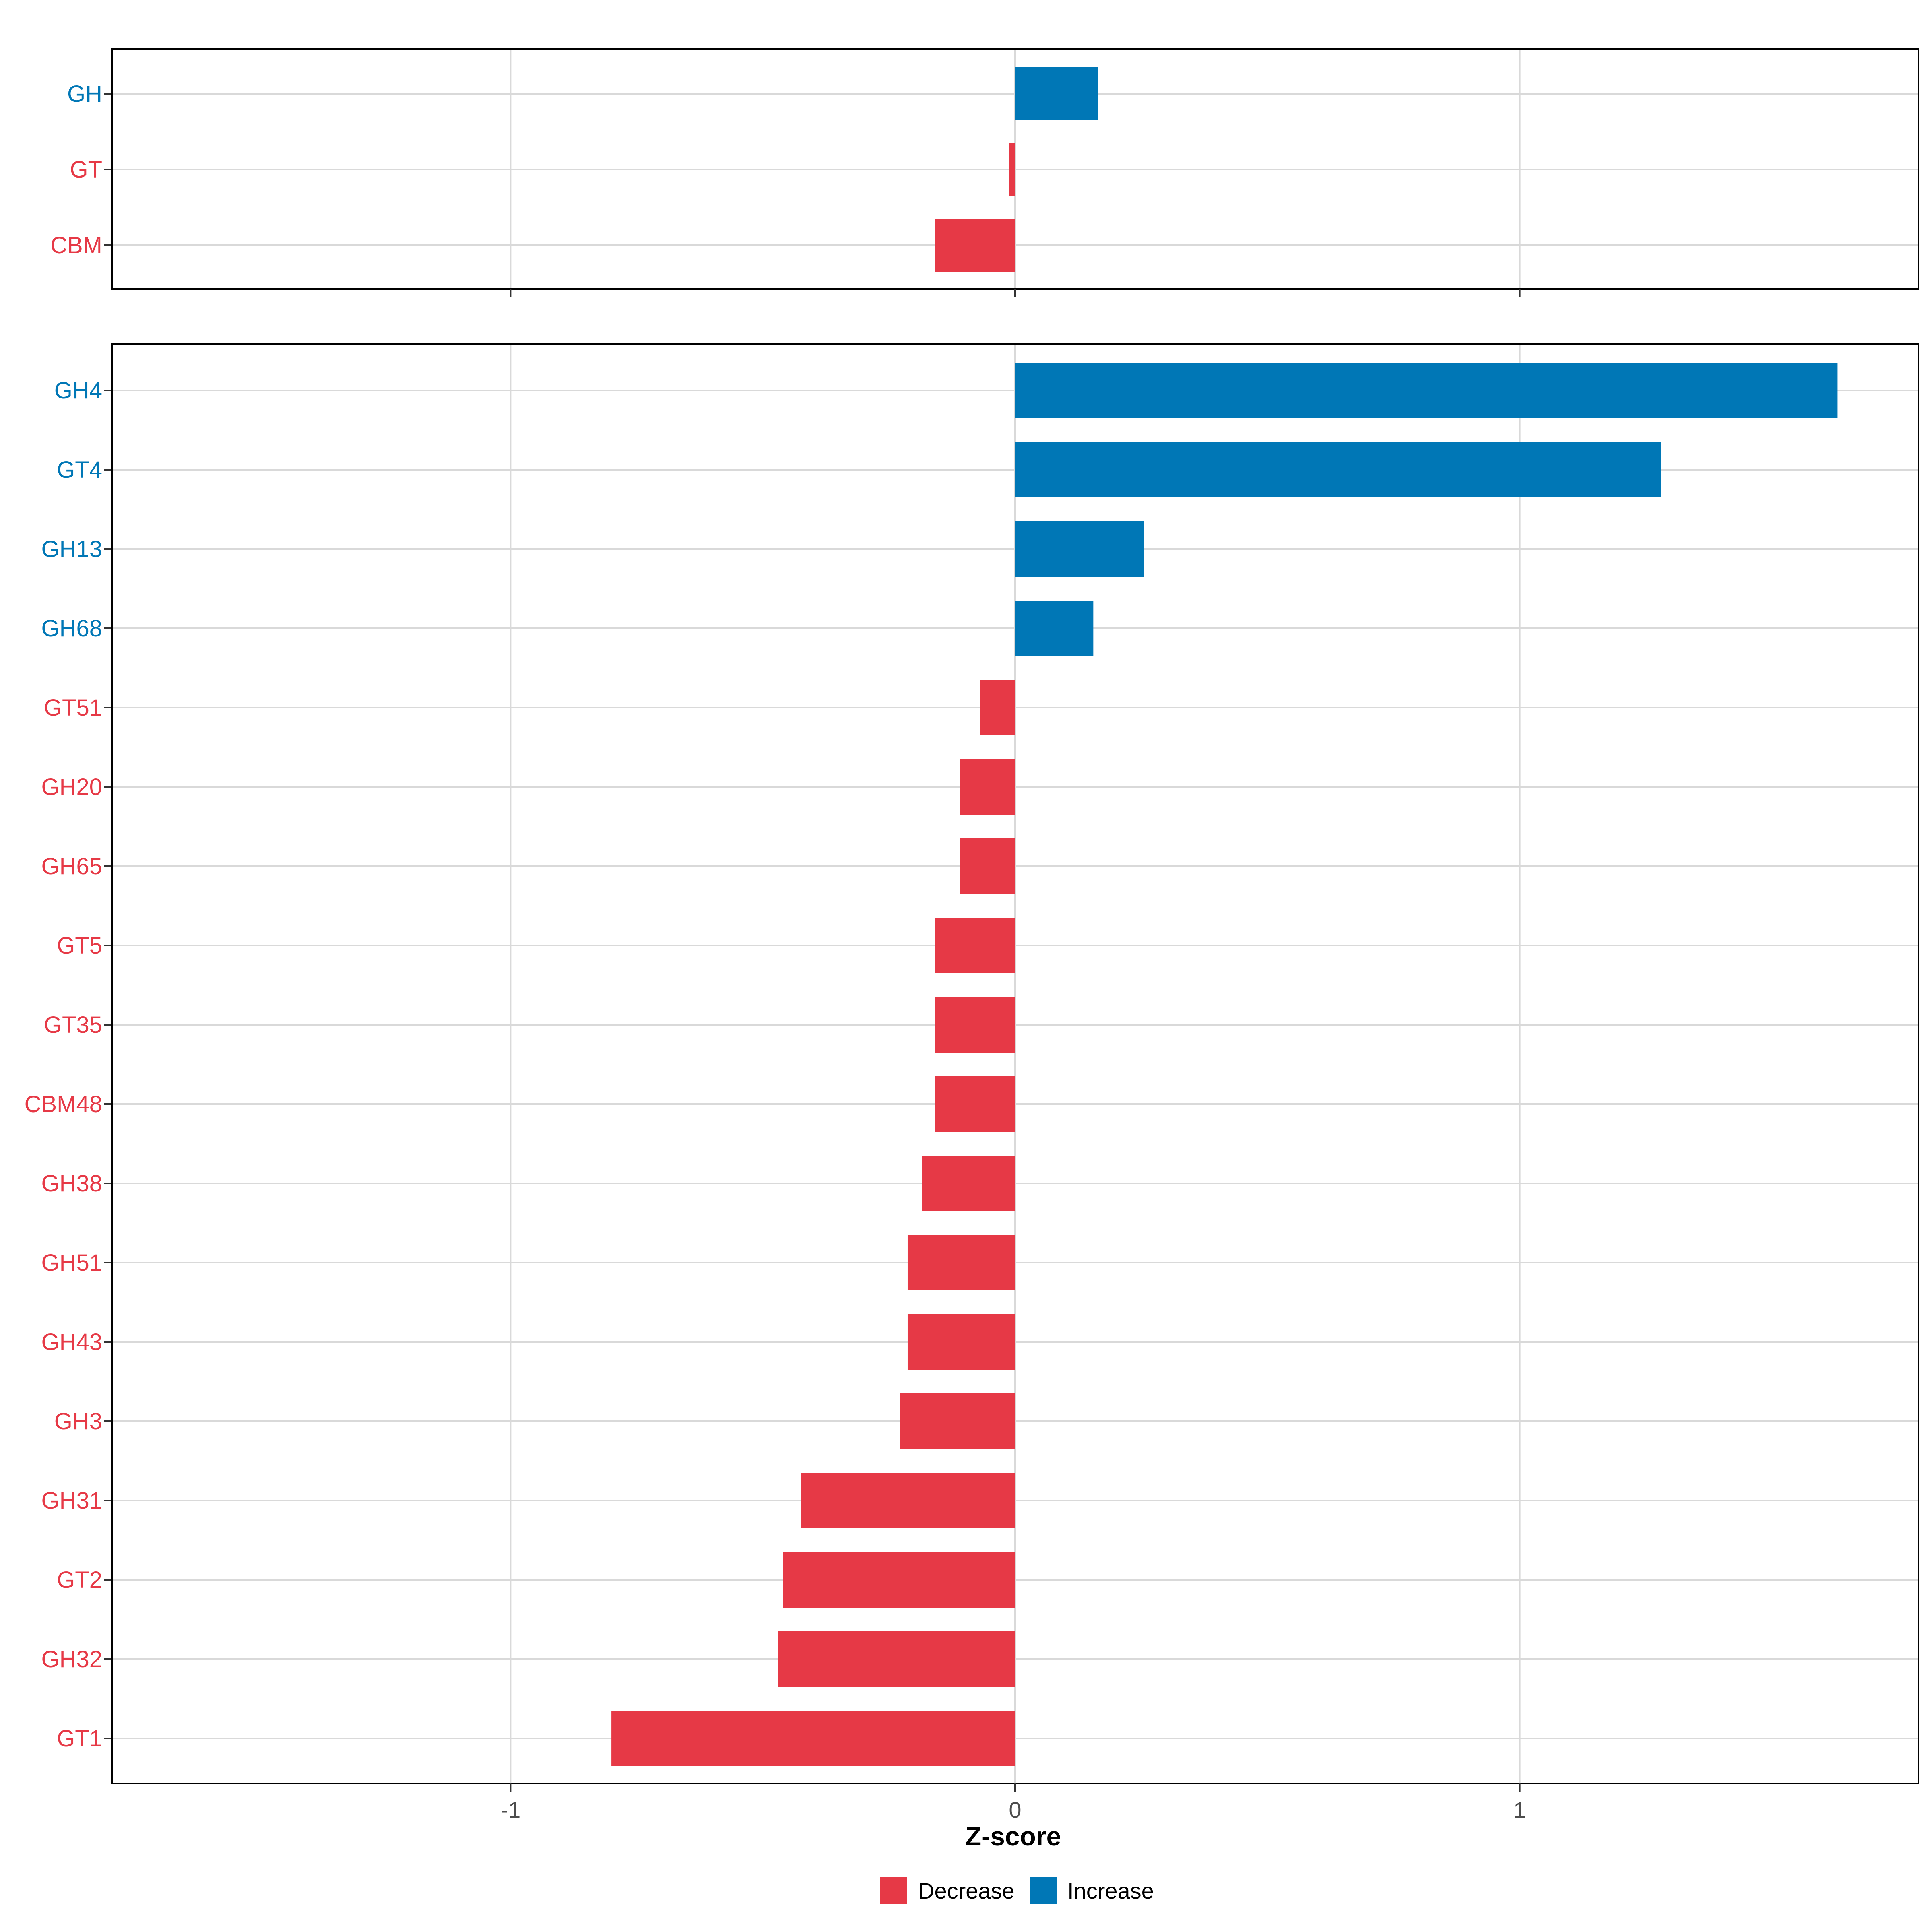 The image size is (1932, 1932). What do you see at coordinates (79, 1580) in the screenshot?
I see `y-tick-label-GT2: GT2` at bounding box center [79, 1580].